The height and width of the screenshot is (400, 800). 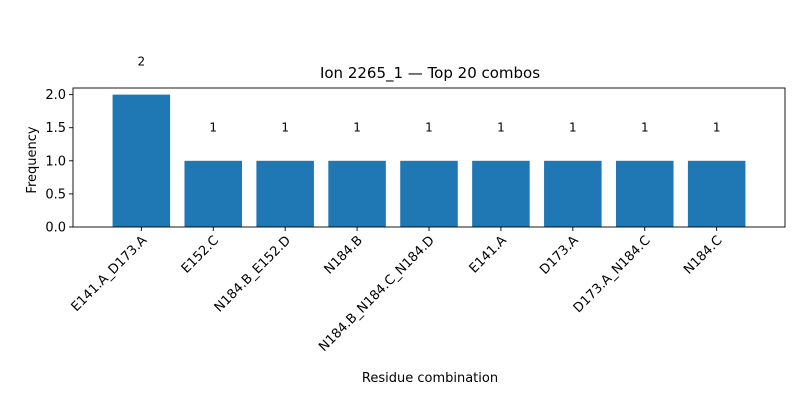 What do you see at coordinates (55, 128) in the screenshot?
I see `y-tick-label-3: 1.5` at bounding box center [55, 128].